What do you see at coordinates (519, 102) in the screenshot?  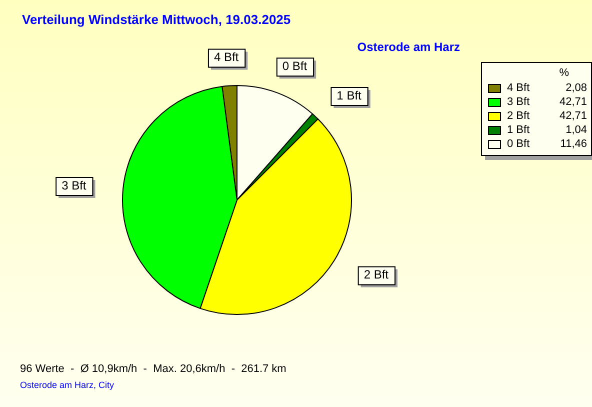 I see `legend-label: 3 Bft` at bounding box center [519, 102].